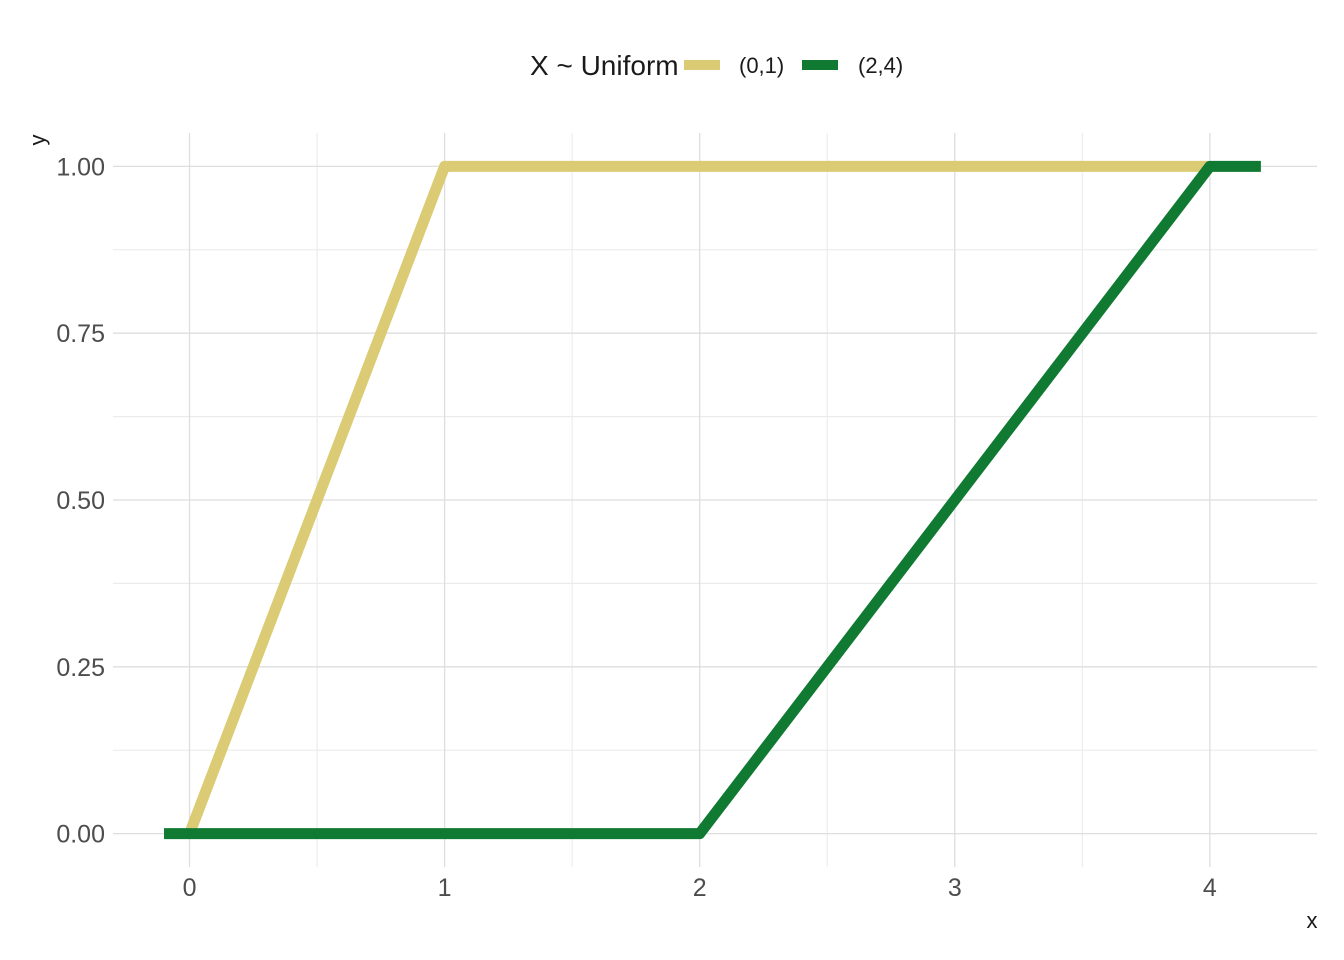 The height and width of the screenshot is (960, 1344). What do you see at coordinates (955, 888) in the screenshot?
I see `x-tick-label: 3` at bounding box center [955, 888].